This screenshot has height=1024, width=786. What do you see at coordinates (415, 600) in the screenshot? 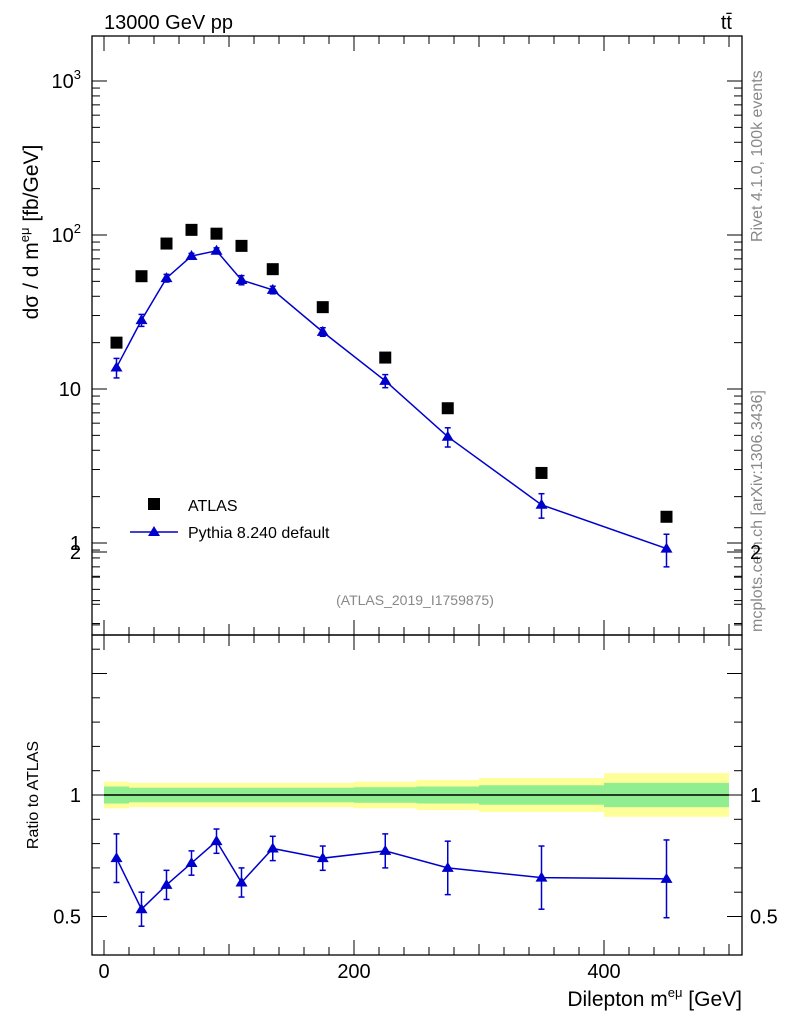
I see `analysis-id-label: (ATLAS_2019_I1759875)` at bounding box center [415, 600].